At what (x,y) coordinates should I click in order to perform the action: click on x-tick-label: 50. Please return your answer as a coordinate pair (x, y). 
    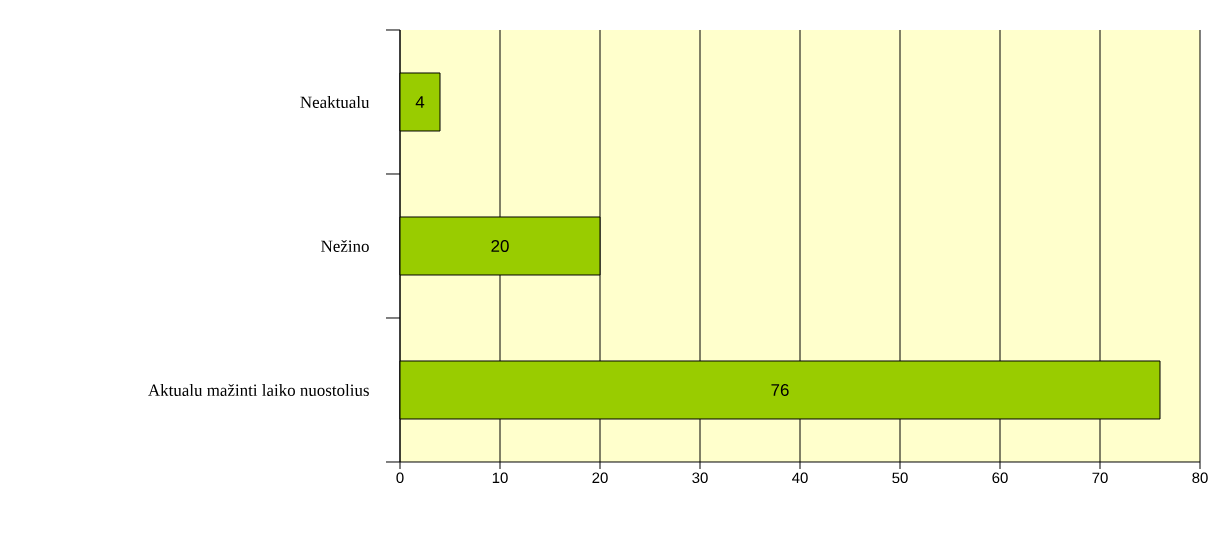
    Looking at the image, I should click on (900, 478).